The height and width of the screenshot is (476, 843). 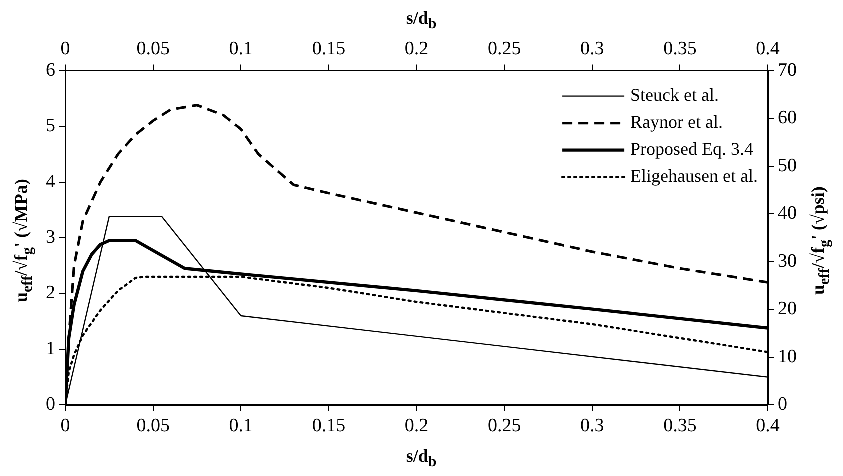 I want to click on x-tick-label: 0.4, so click(x=768, y=426).